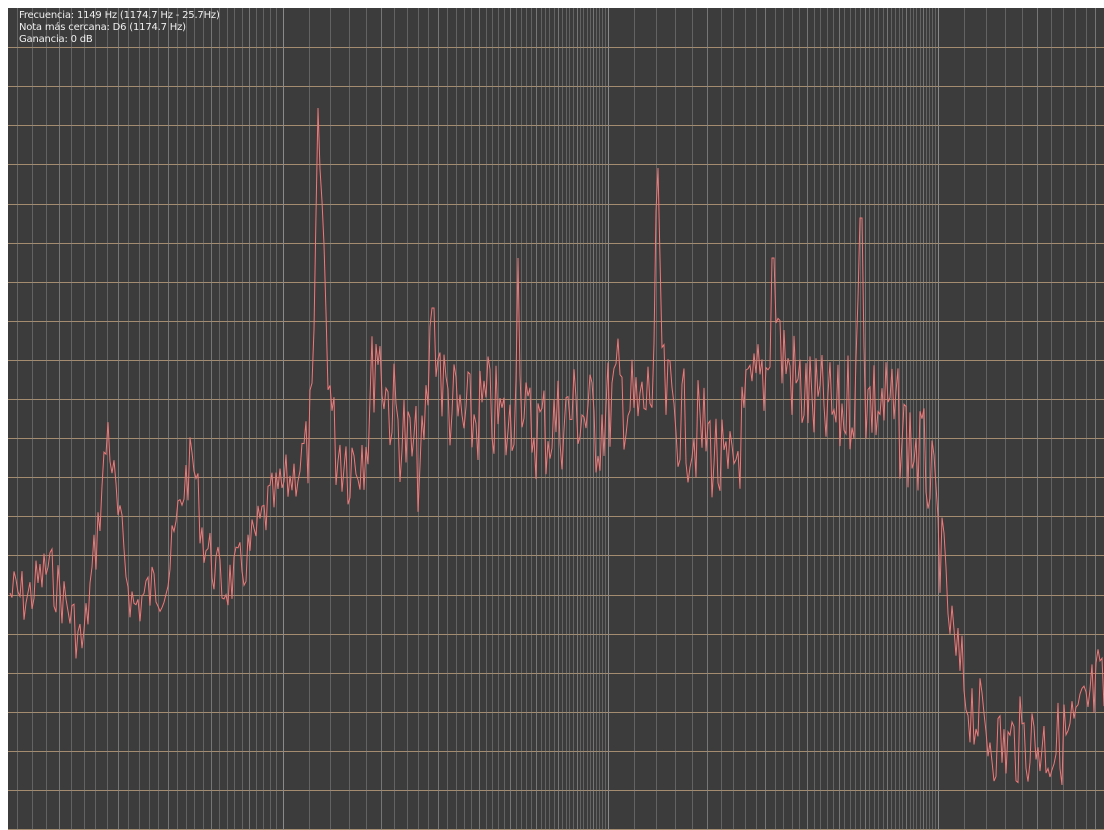  I want to click on frequency-readout: Frecuencia: 1149 Hz (1174.7 Hz - 25.7Hz), so click(119, 15).